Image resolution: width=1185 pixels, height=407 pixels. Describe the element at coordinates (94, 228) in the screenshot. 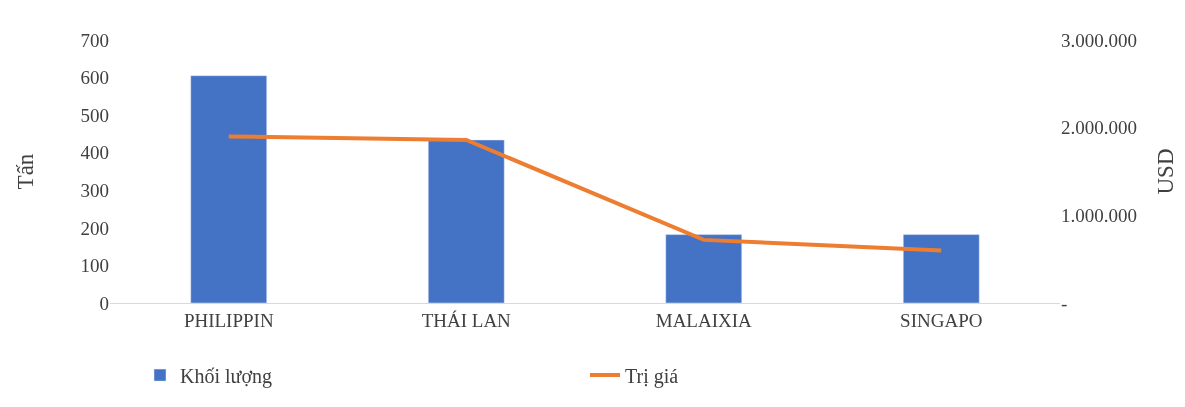

I see `y-tick-label: 200` at that location.